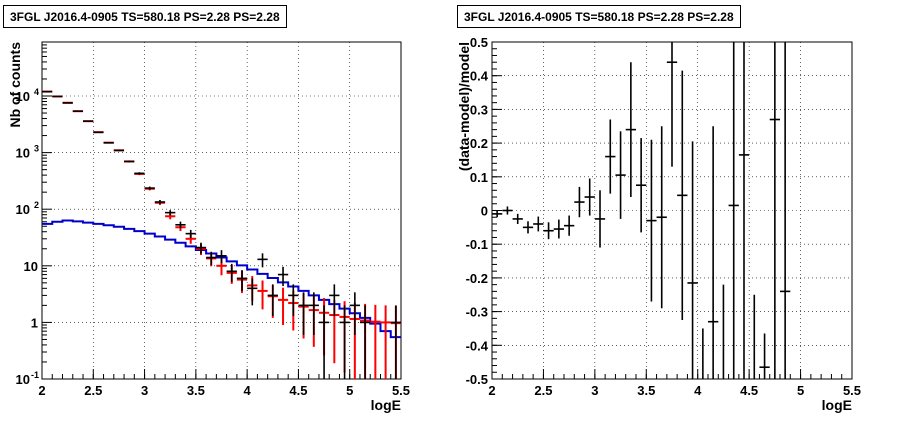 The width and height of the screenshot is (898, 421). I want to click on y-tick-label: 1, so click(34, 322).